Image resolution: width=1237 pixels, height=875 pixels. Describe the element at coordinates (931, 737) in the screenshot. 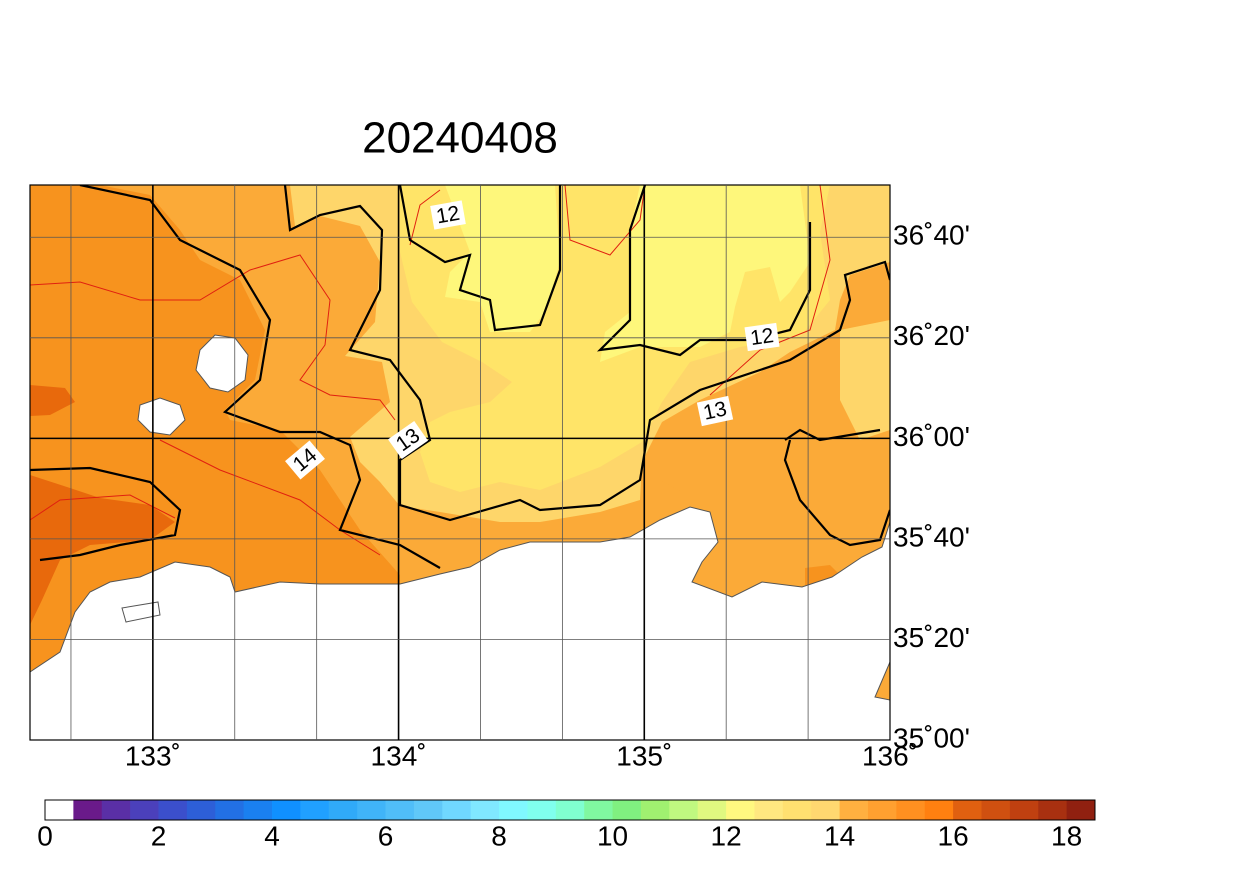

I see `lat-tick-label: 35˚00'` at that location.